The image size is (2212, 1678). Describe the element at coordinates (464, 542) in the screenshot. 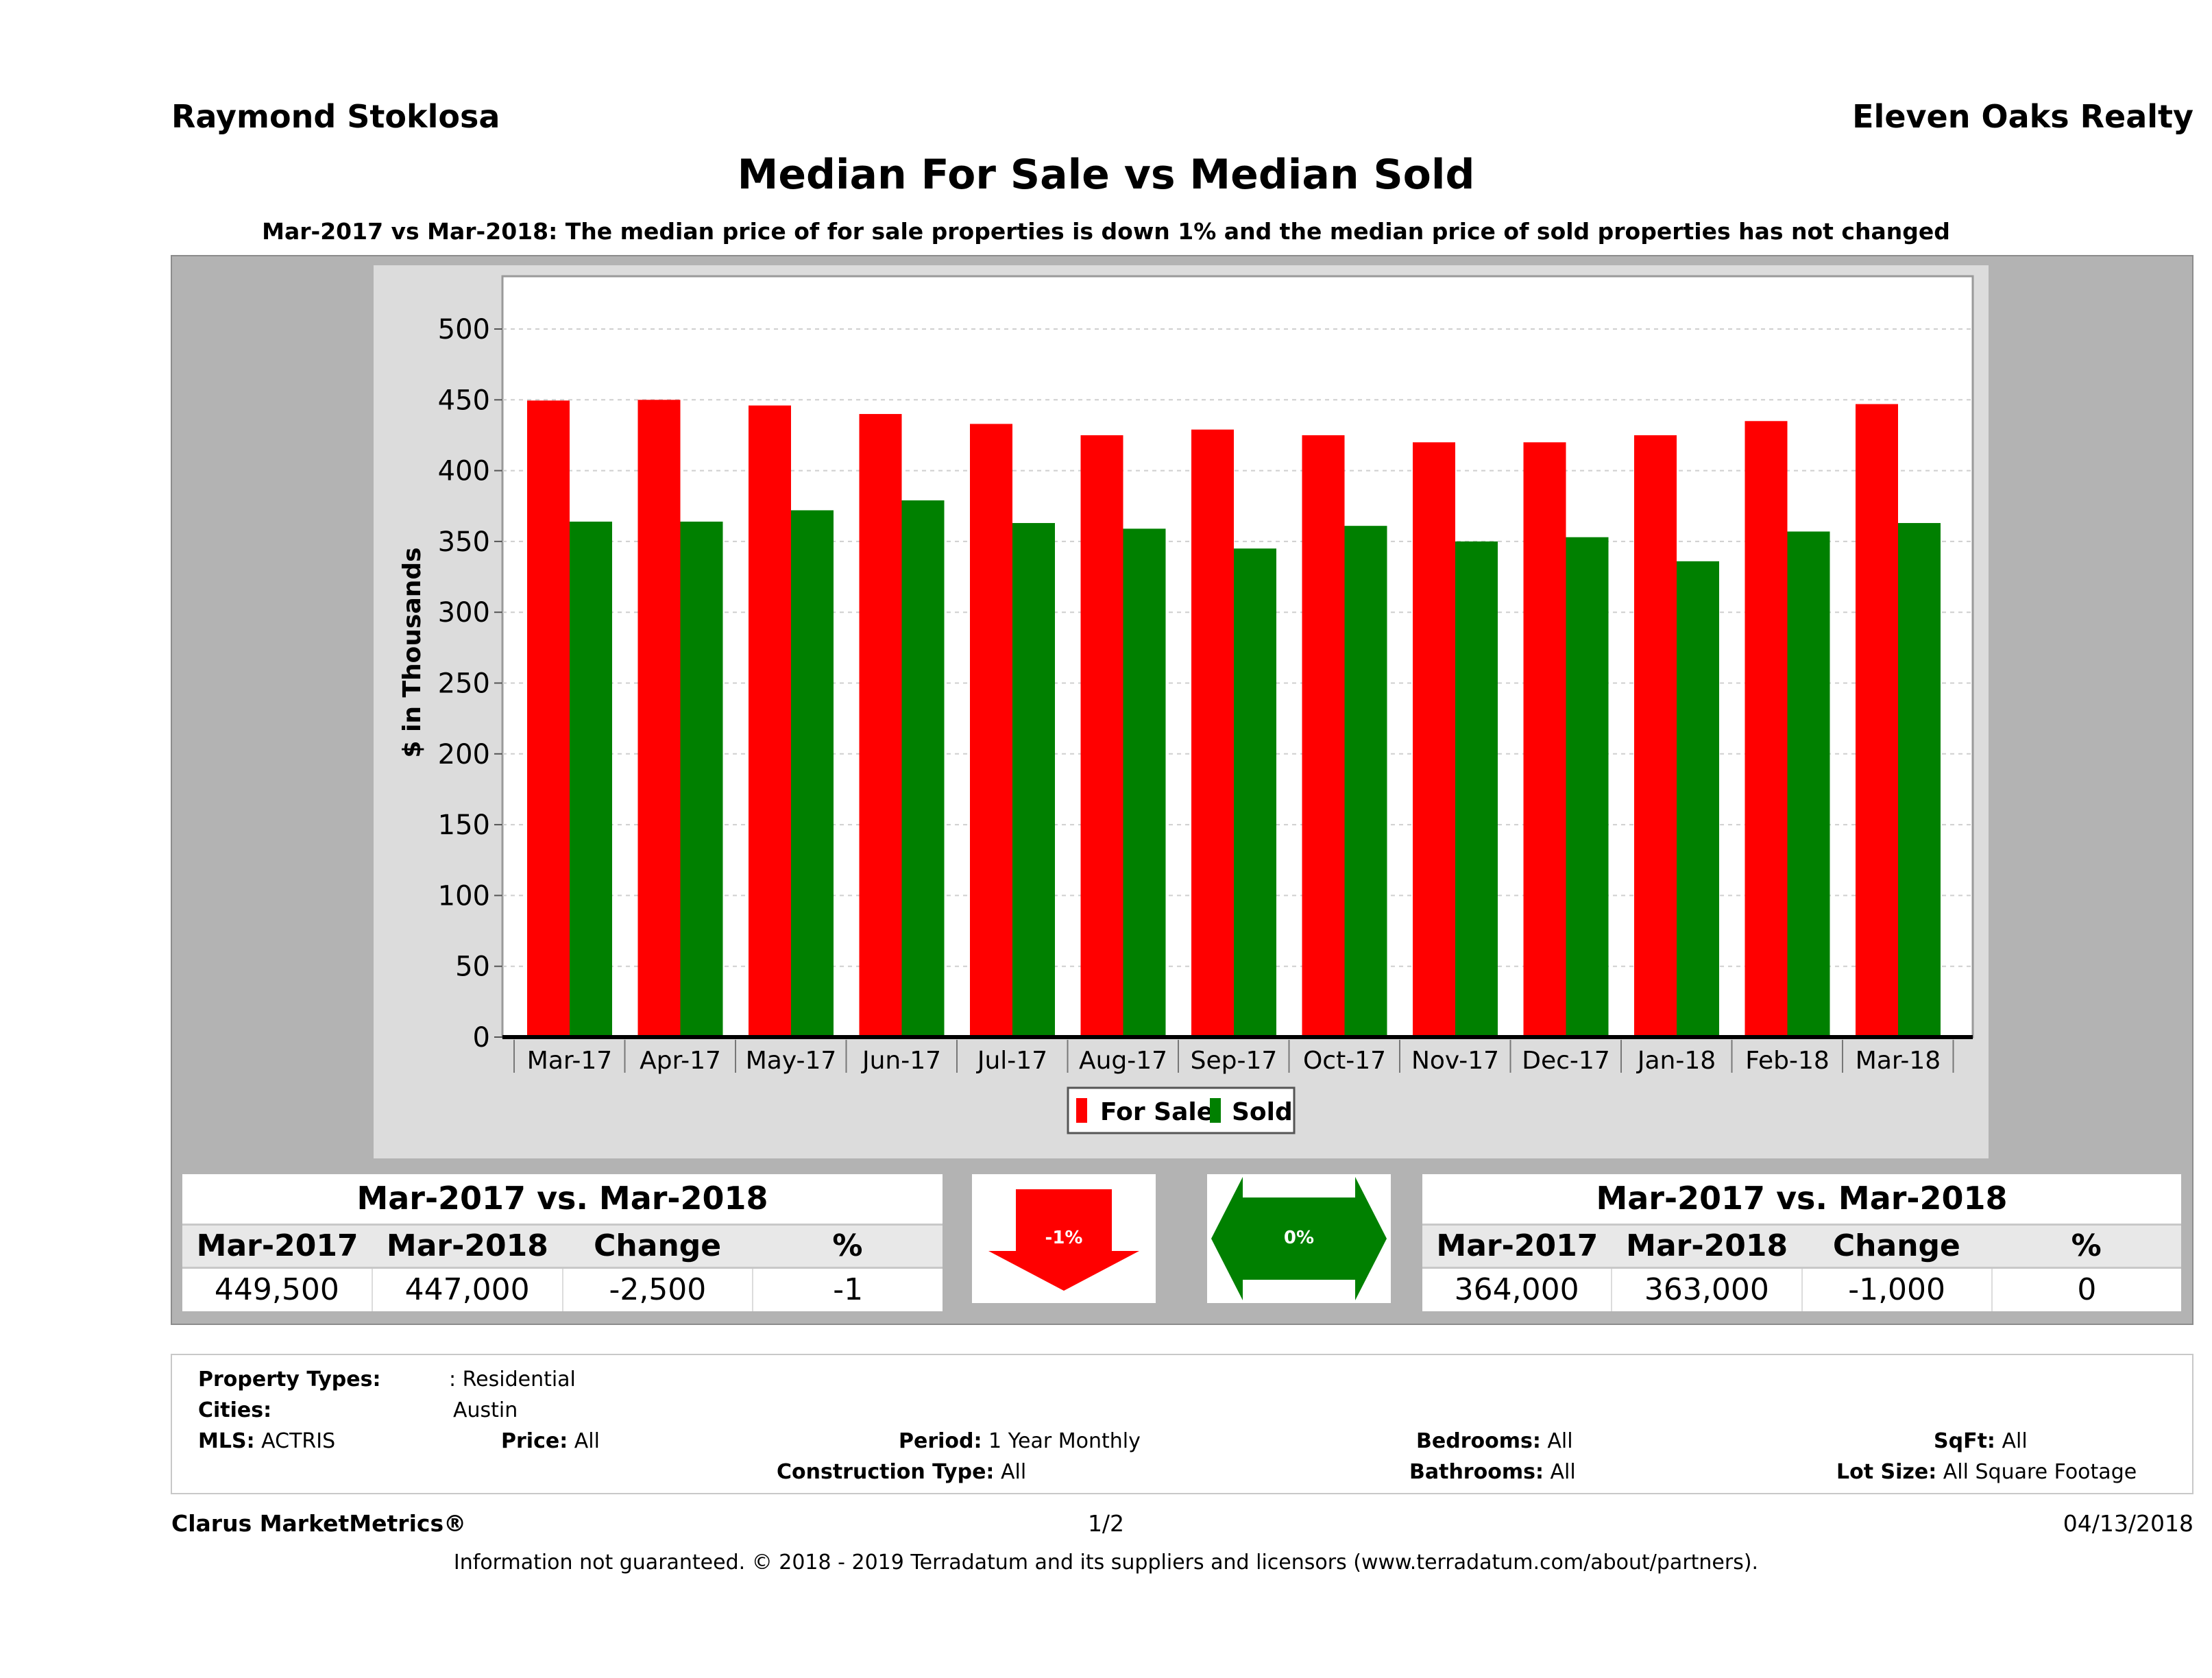

I see `y-tick-label: 350` at that location.